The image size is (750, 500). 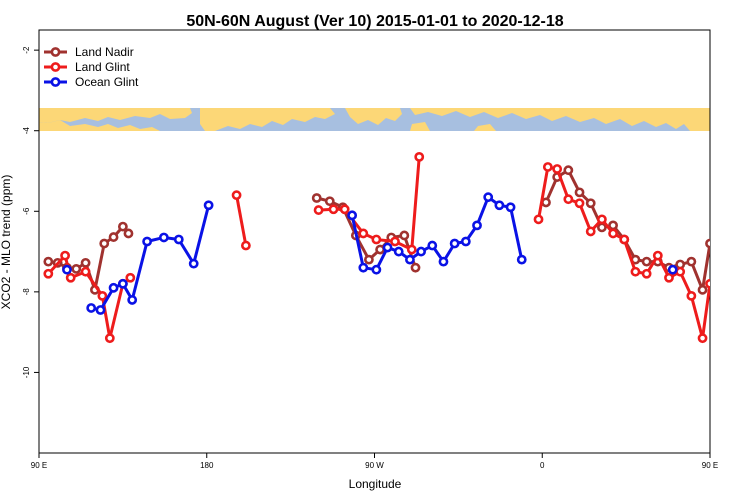 What do you see at coordinates (26, 372) in the screenshot?
I see `y-tick-label: -10` at bounding box center [26, 372].